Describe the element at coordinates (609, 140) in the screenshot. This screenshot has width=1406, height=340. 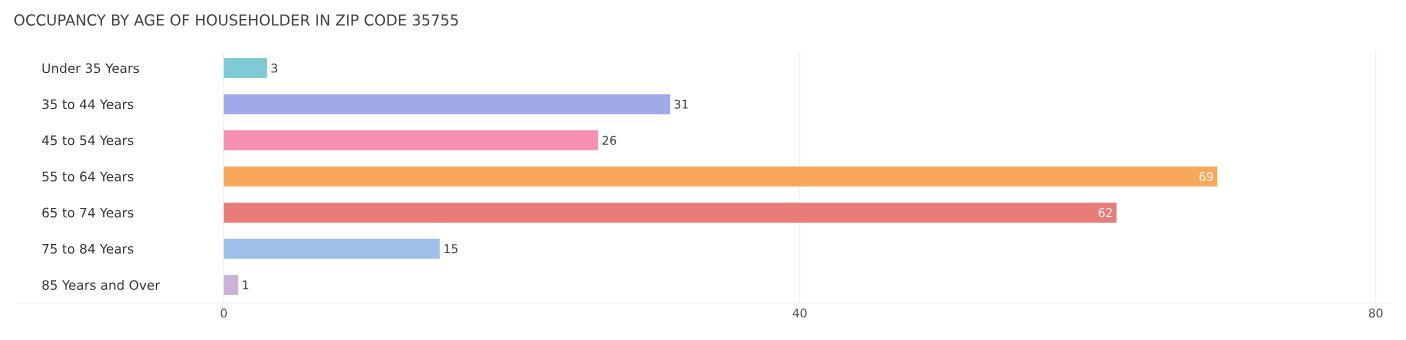
I see `data-label: 26` at that location.